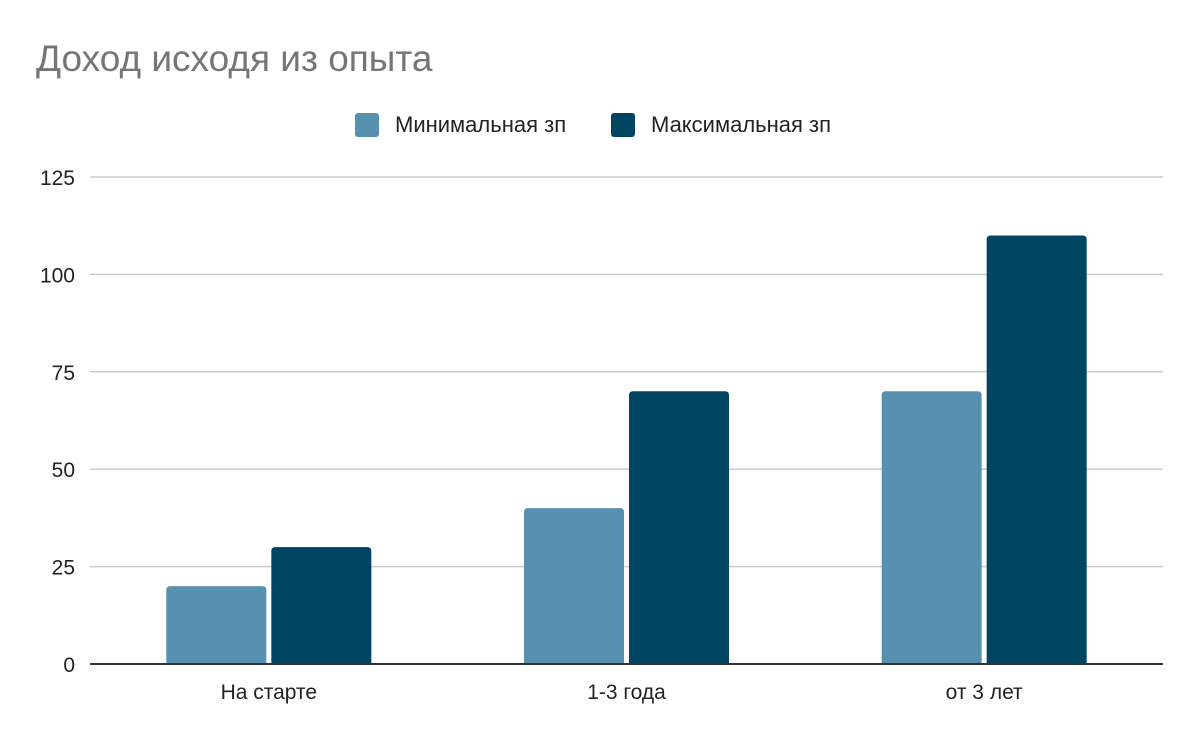 The width and height of the screenshot is (1200, 742). I want to click on y-tick-label: 75, so click(63, 373).